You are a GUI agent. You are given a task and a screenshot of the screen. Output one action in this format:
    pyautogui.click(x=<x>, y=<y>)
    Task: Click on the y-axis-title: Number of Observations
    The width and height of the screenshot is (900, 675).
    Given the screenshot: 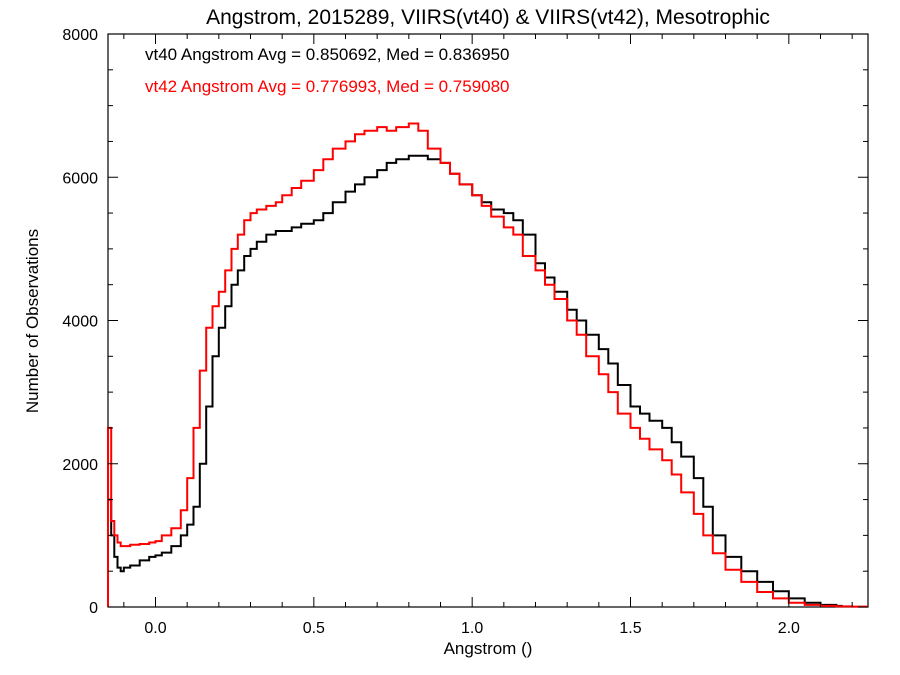 What is the action you would take?
    pyautogui.click(x=32, y=321)
    